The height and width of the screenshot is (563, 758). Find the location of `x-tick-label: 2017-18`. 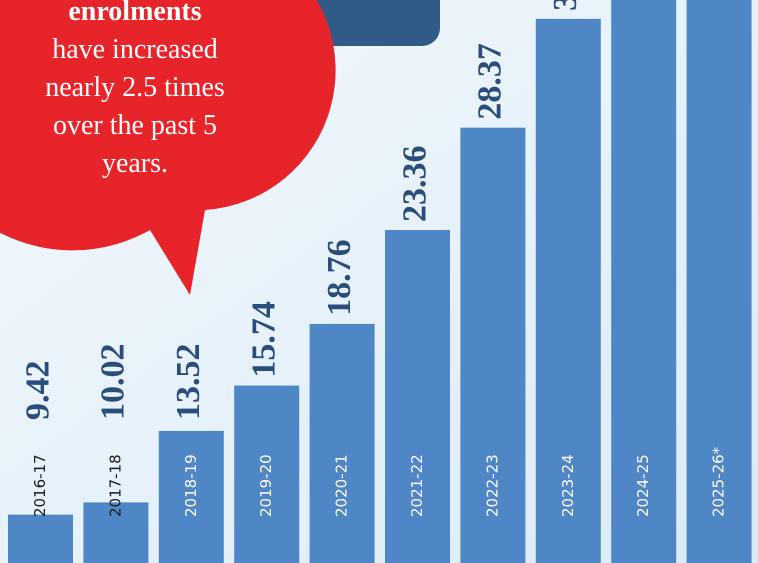

x-tick-label: 2017-18 is located at coordinates (115, 485).